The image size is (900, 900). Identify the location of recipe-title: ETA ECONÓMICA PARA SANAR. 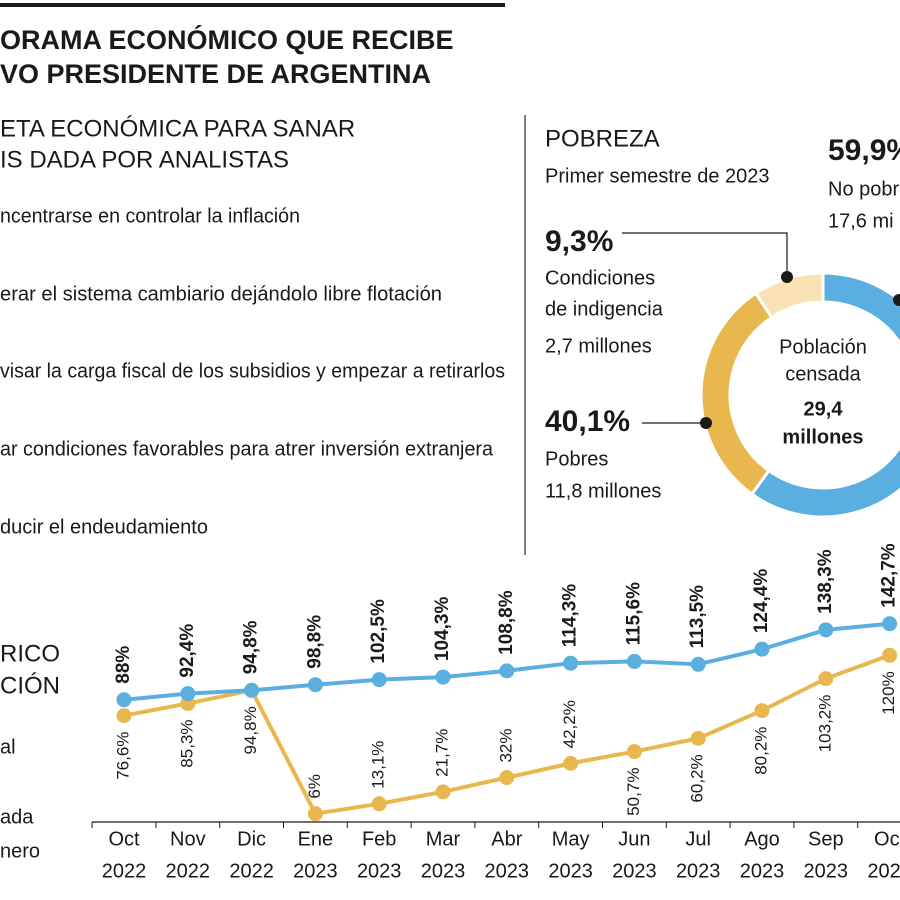
(177, 128).